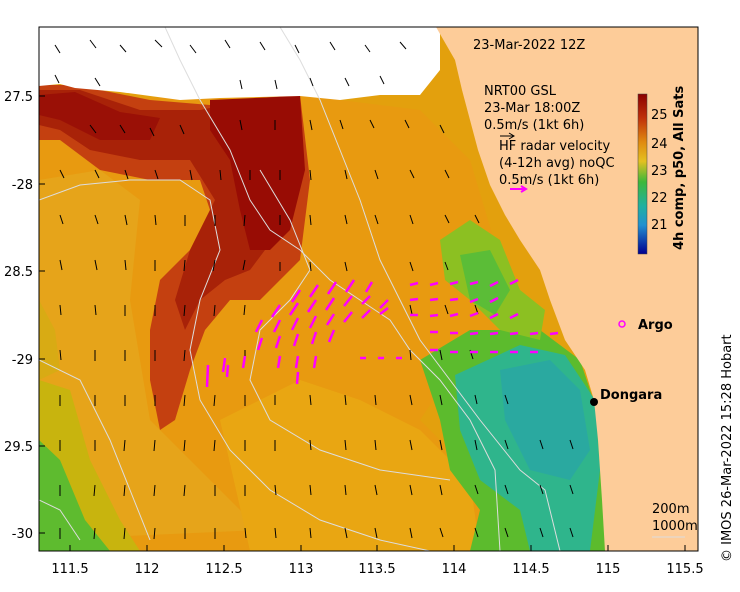 This screenshot has height=592, width=740. I want to click on x-tick: 113.5, so click(376, 569).